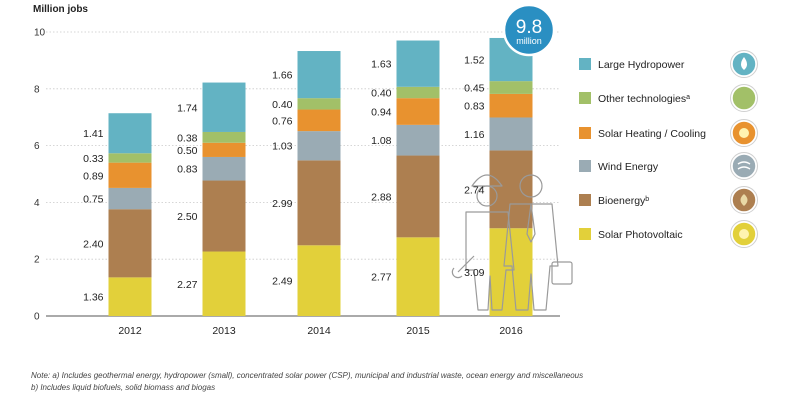  I want to click on data-label: 0.38, so click(187, 138).